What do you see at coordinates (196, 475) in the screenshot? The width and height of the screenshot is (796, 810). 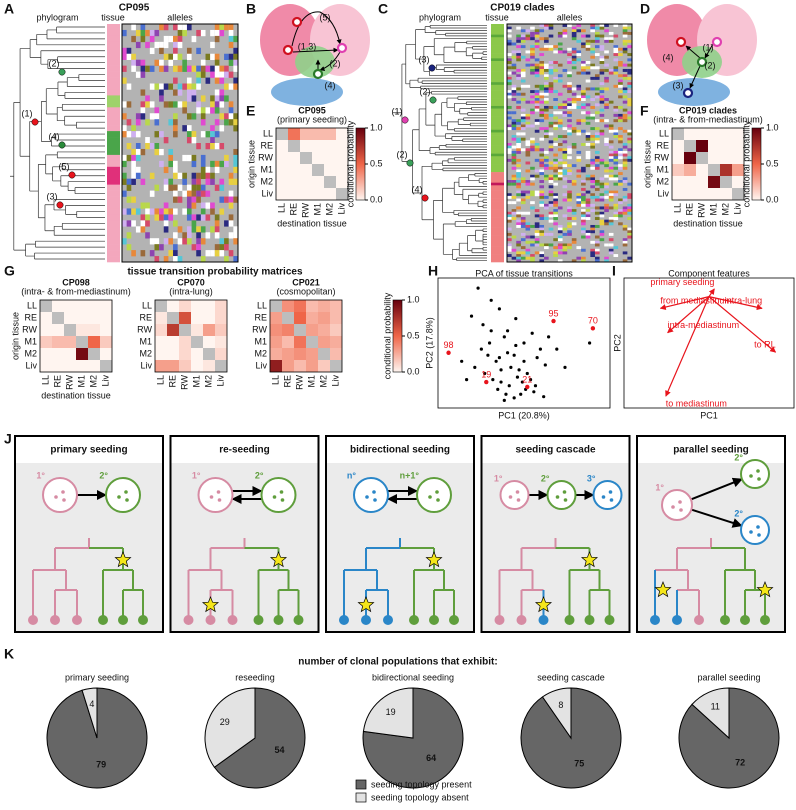 I see `site-label: 1°` at bounding box center [196, 475].